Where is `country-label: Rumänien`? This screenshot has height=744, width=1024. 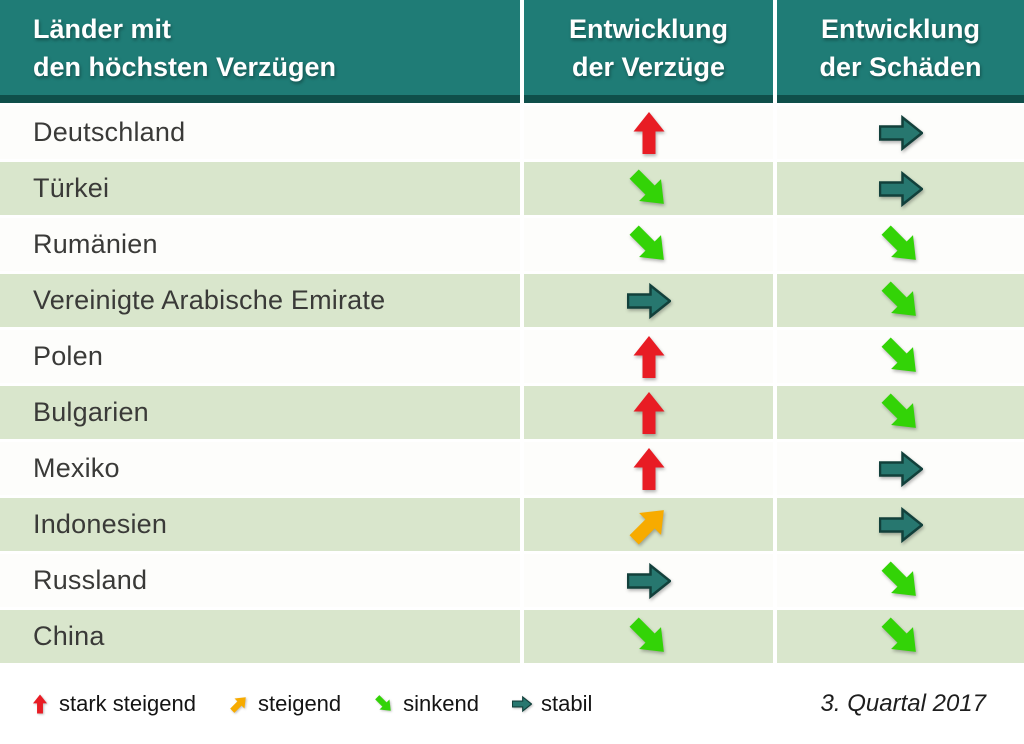
country-label: Rumänien is located at coordinates (95, 244).